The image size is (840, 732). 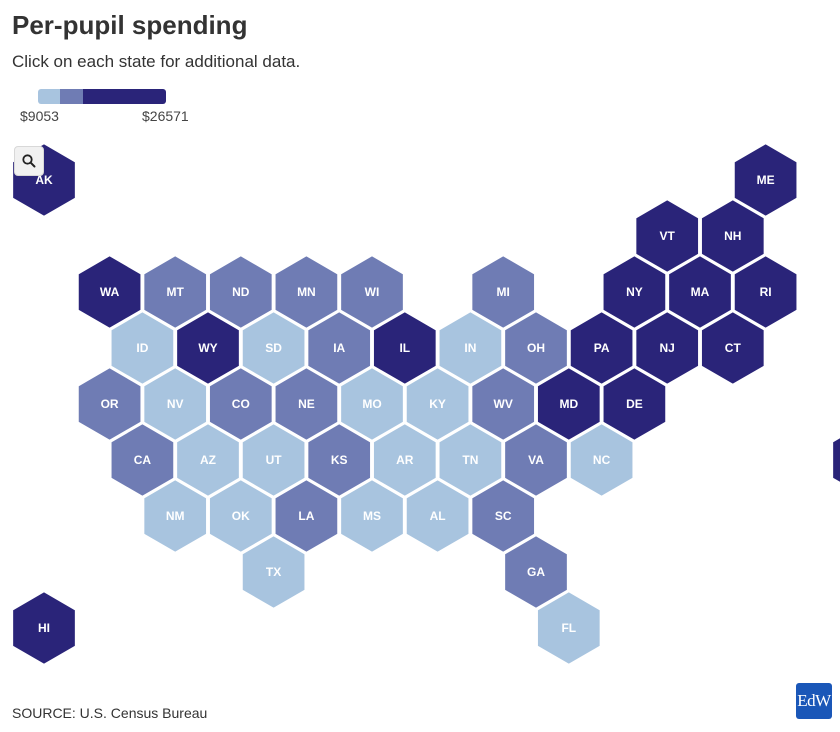 What do you see at coordinates (503, 404) in the screenshot?
I see `state-shape-wv` at bounding box center [503, 404].